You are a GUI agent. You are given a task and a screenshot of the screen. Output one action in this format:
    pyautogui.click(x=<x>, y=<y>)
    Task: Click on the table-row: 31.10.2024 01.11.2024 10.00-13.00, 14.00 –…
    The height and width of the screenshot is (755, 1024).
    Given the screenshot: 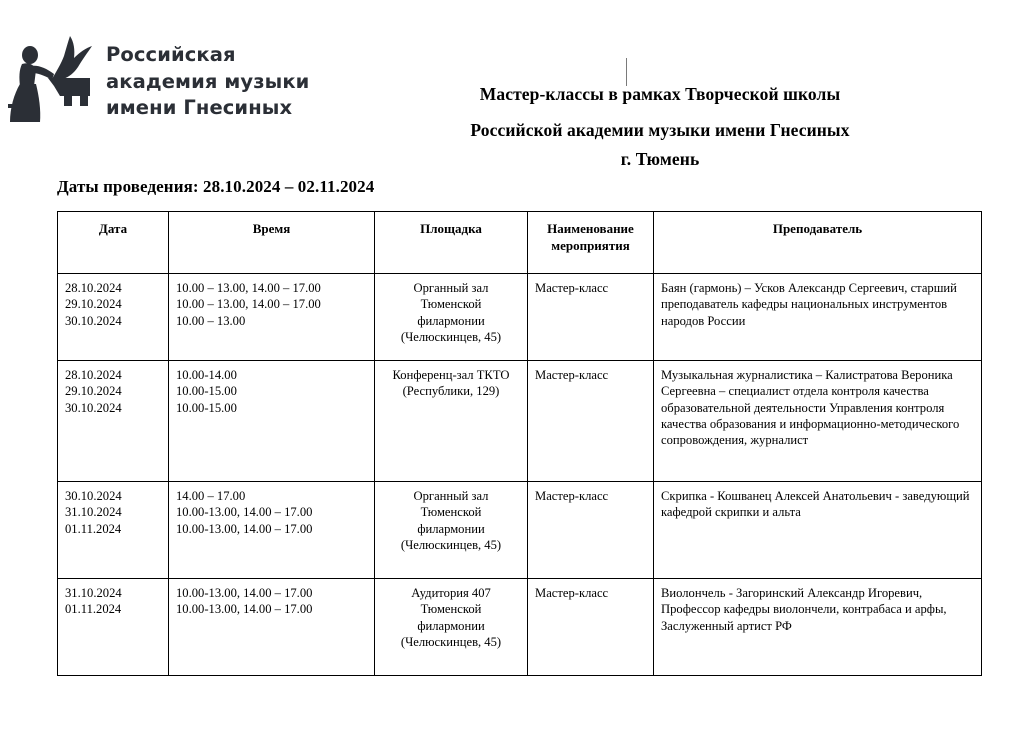 What is the action you would take?
    pyautogui.click(x=519, y=627)
    